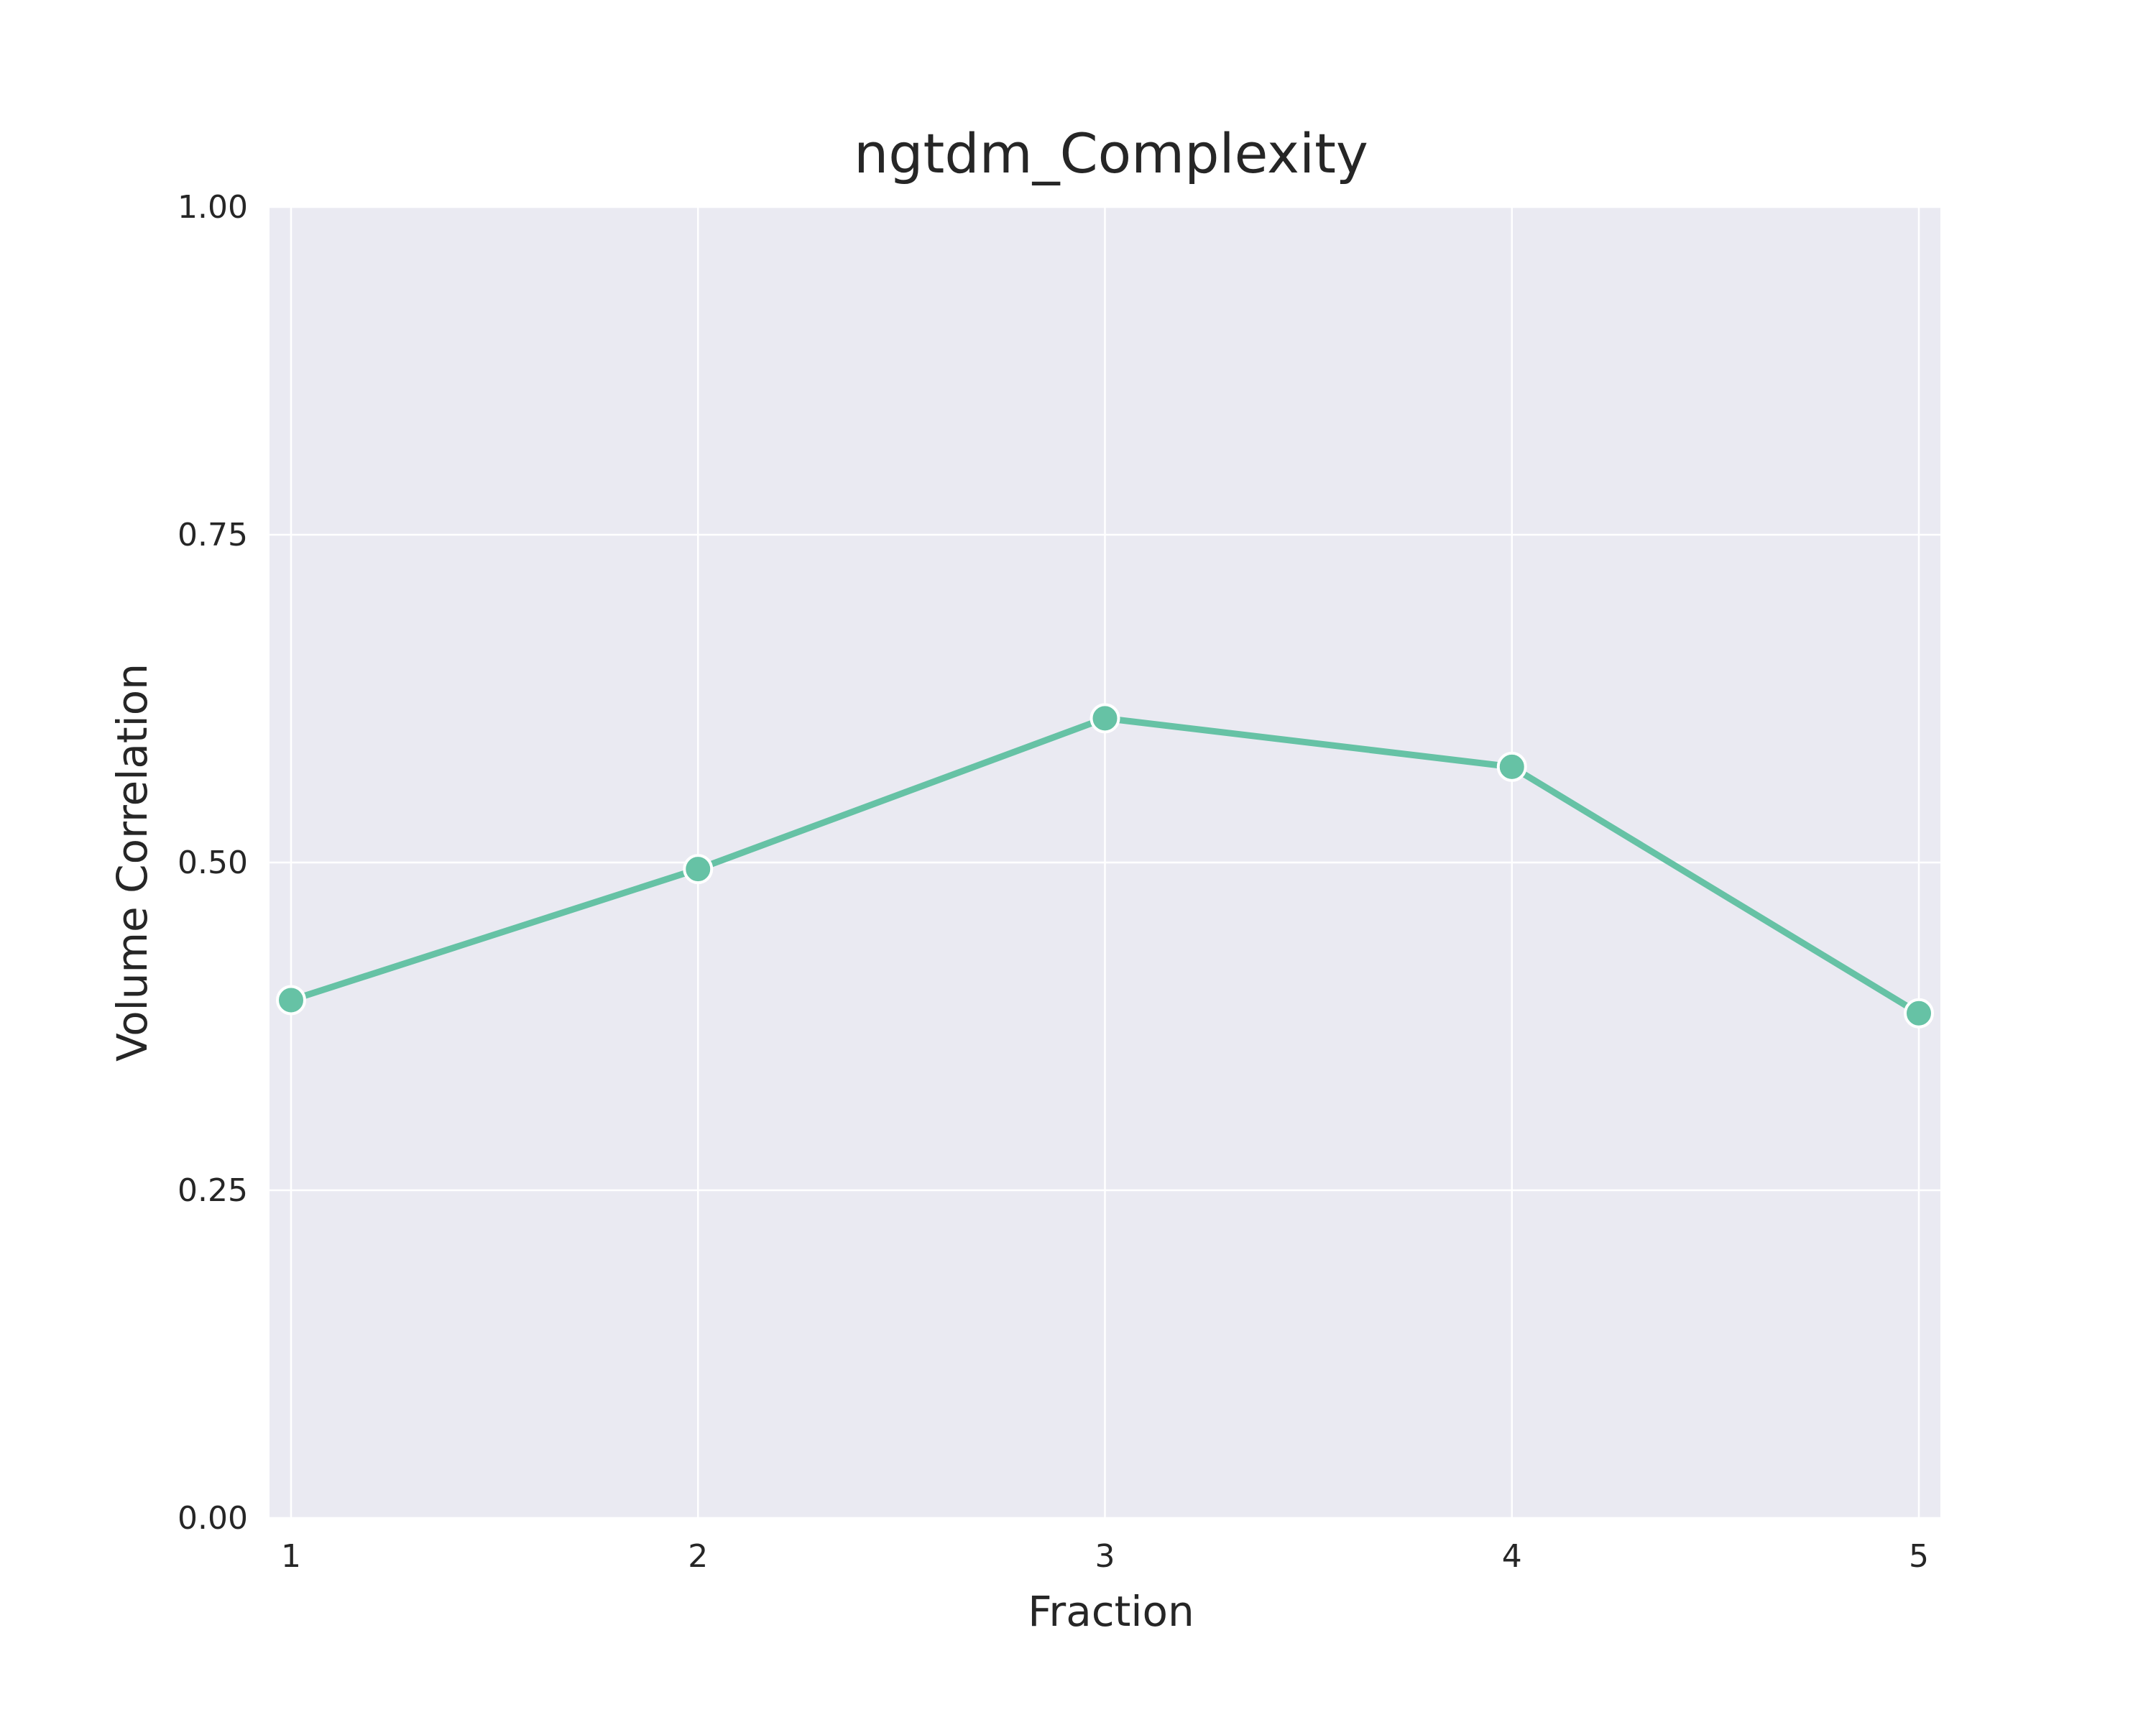 The width and height of the screenshot is (2156, 1725). I want to click on y-tick-label: 0.50, so click(213, 863).